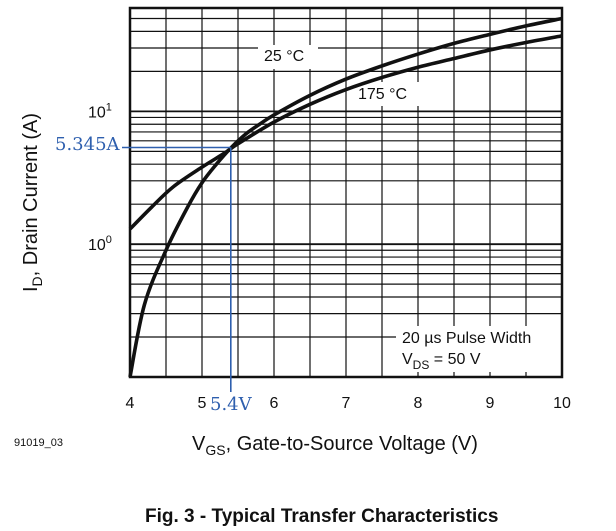 Image resolution: width=616 pixels, height=531 pixels. What do you see at coordinates (490, 403) in the screenshot?
I see `x-tick-label: 9` at bounding box center [490, 403].